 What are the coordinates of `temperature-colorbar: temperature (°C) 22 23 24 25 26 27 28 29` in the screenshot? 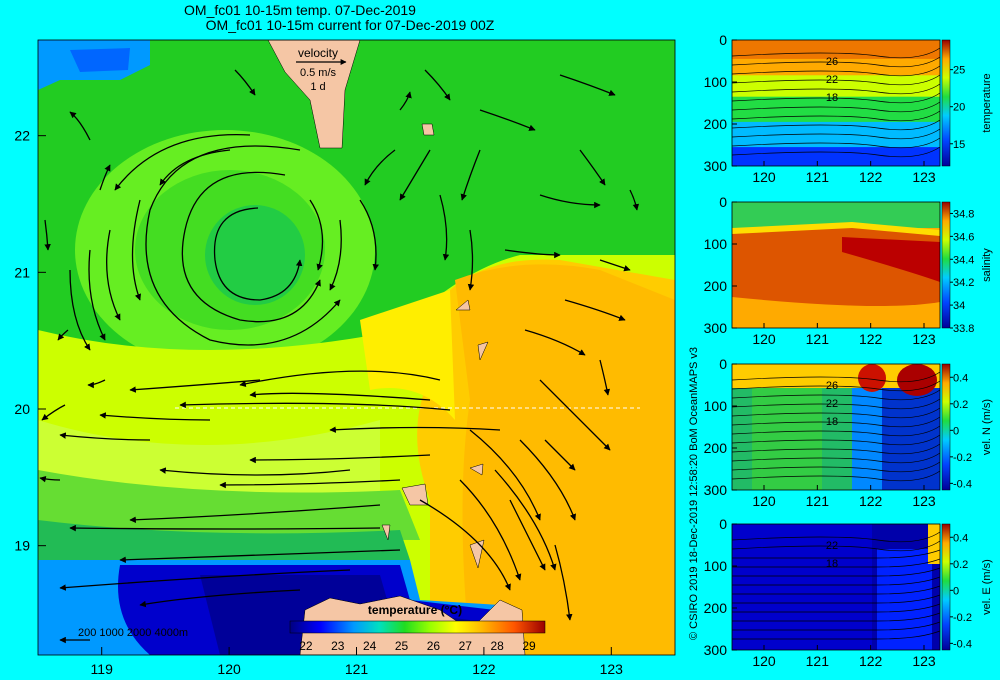 It's located at (417, 628).